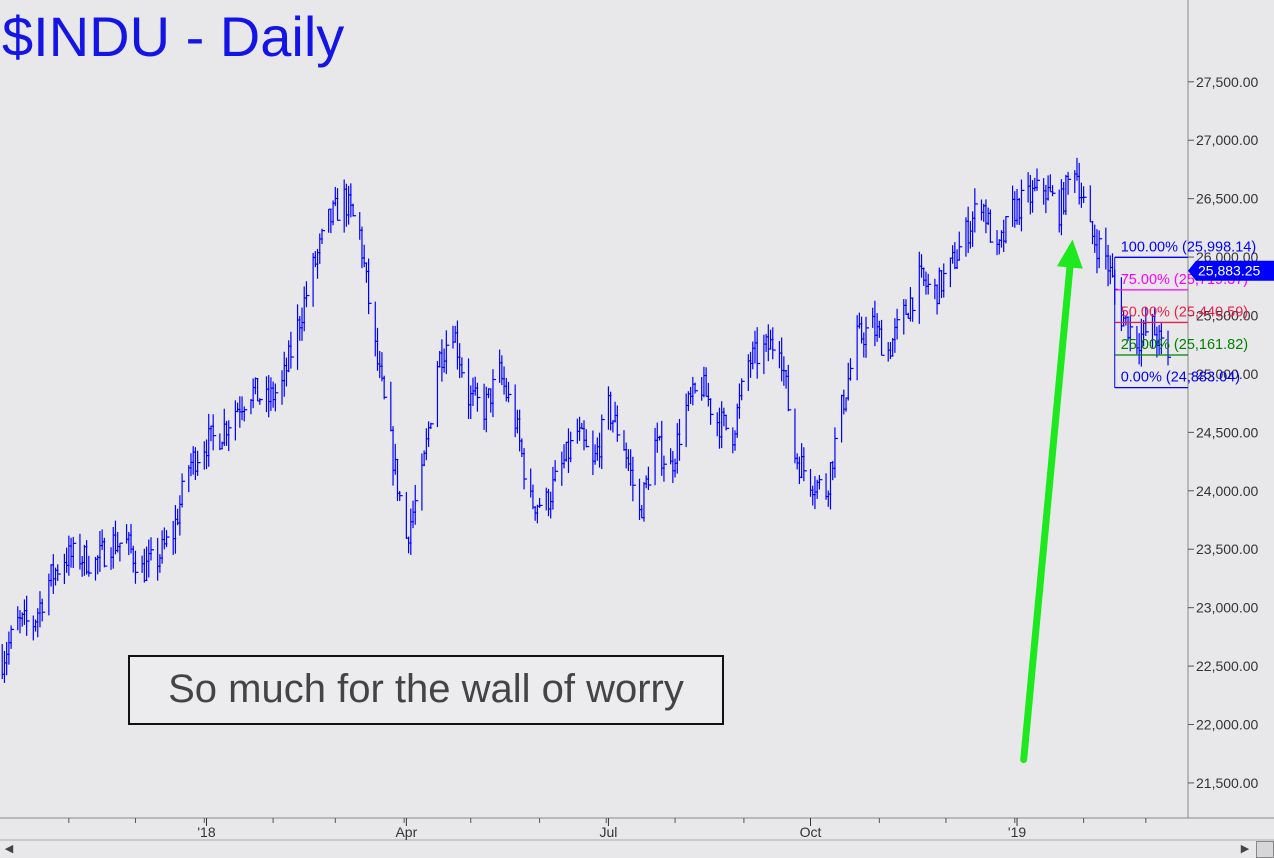  What do you see at coordinates (1184, 312) in the screenshot?
I see `fib-level-label: 50.00% (25,440.59)` at bounding box center [1184, 312].